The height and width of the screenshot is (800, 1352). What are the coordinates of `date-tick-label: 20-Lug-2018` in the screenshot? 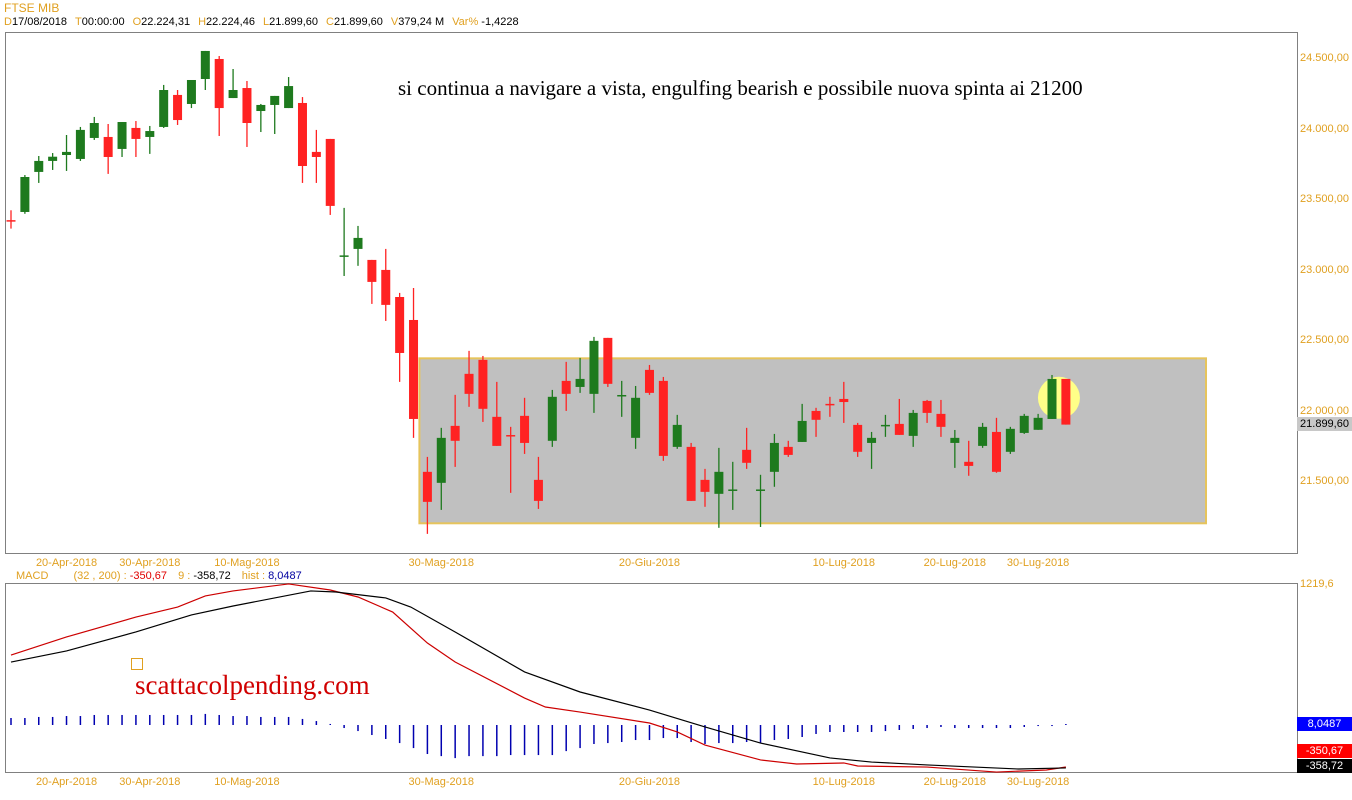 It's located at (955, 563).